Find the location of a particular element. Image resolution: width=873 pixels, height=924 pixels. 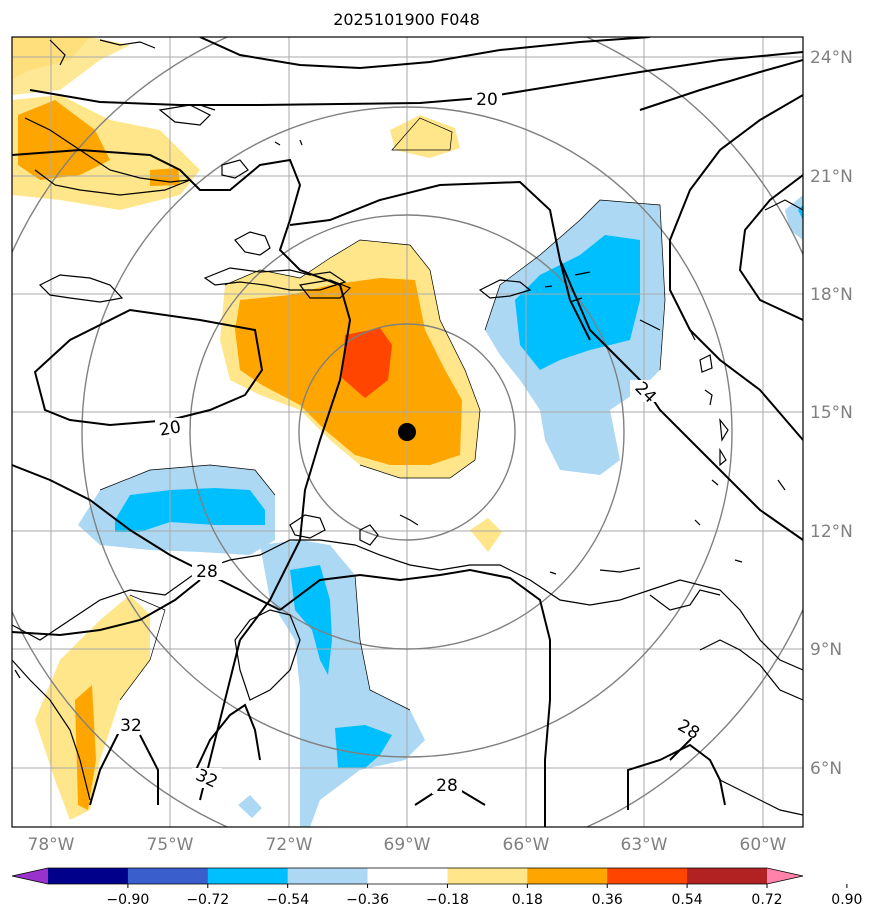

colorbar-tick-label: −0.54 is located at coordinates (287, 900).